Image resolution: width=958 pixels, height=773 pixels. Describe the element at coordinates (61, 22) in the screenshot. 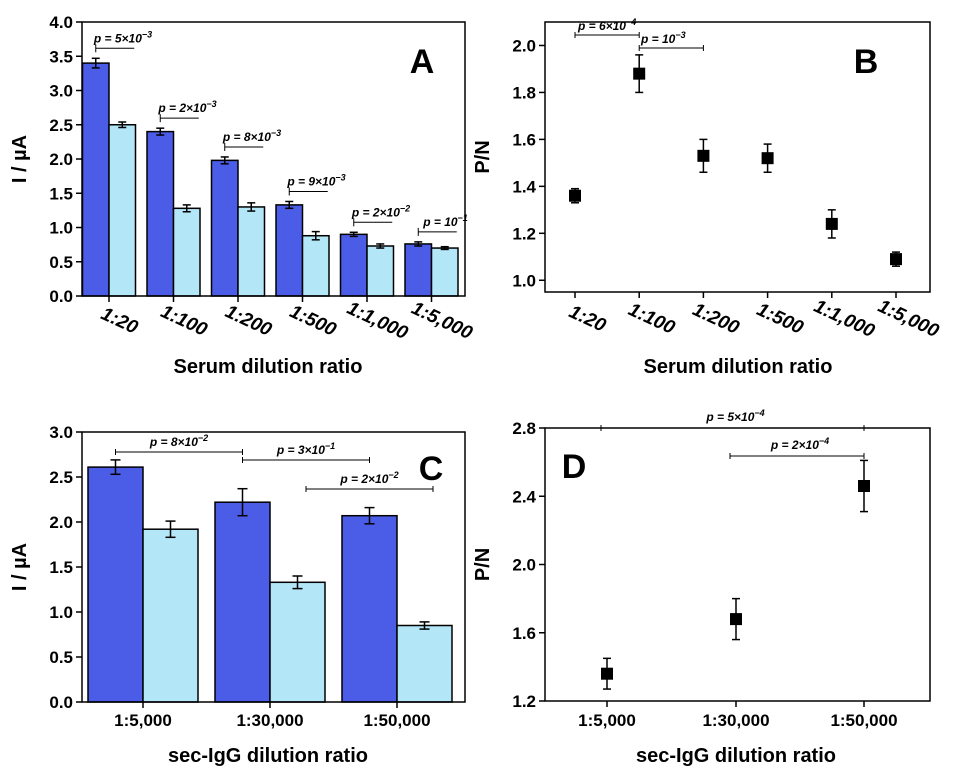

I see `y-tick-label: 4.0` at that location.